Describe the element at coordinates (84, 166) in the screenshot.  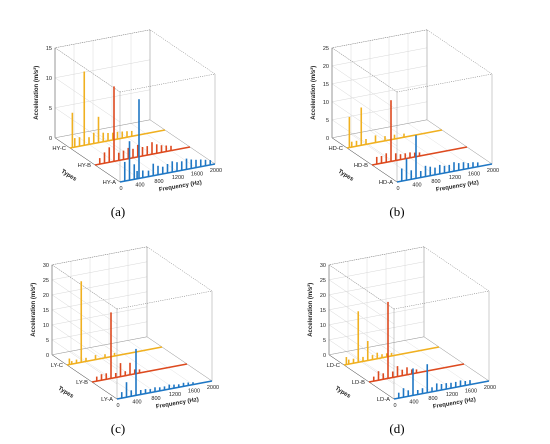
I see `series-label: HY-B` at that location.